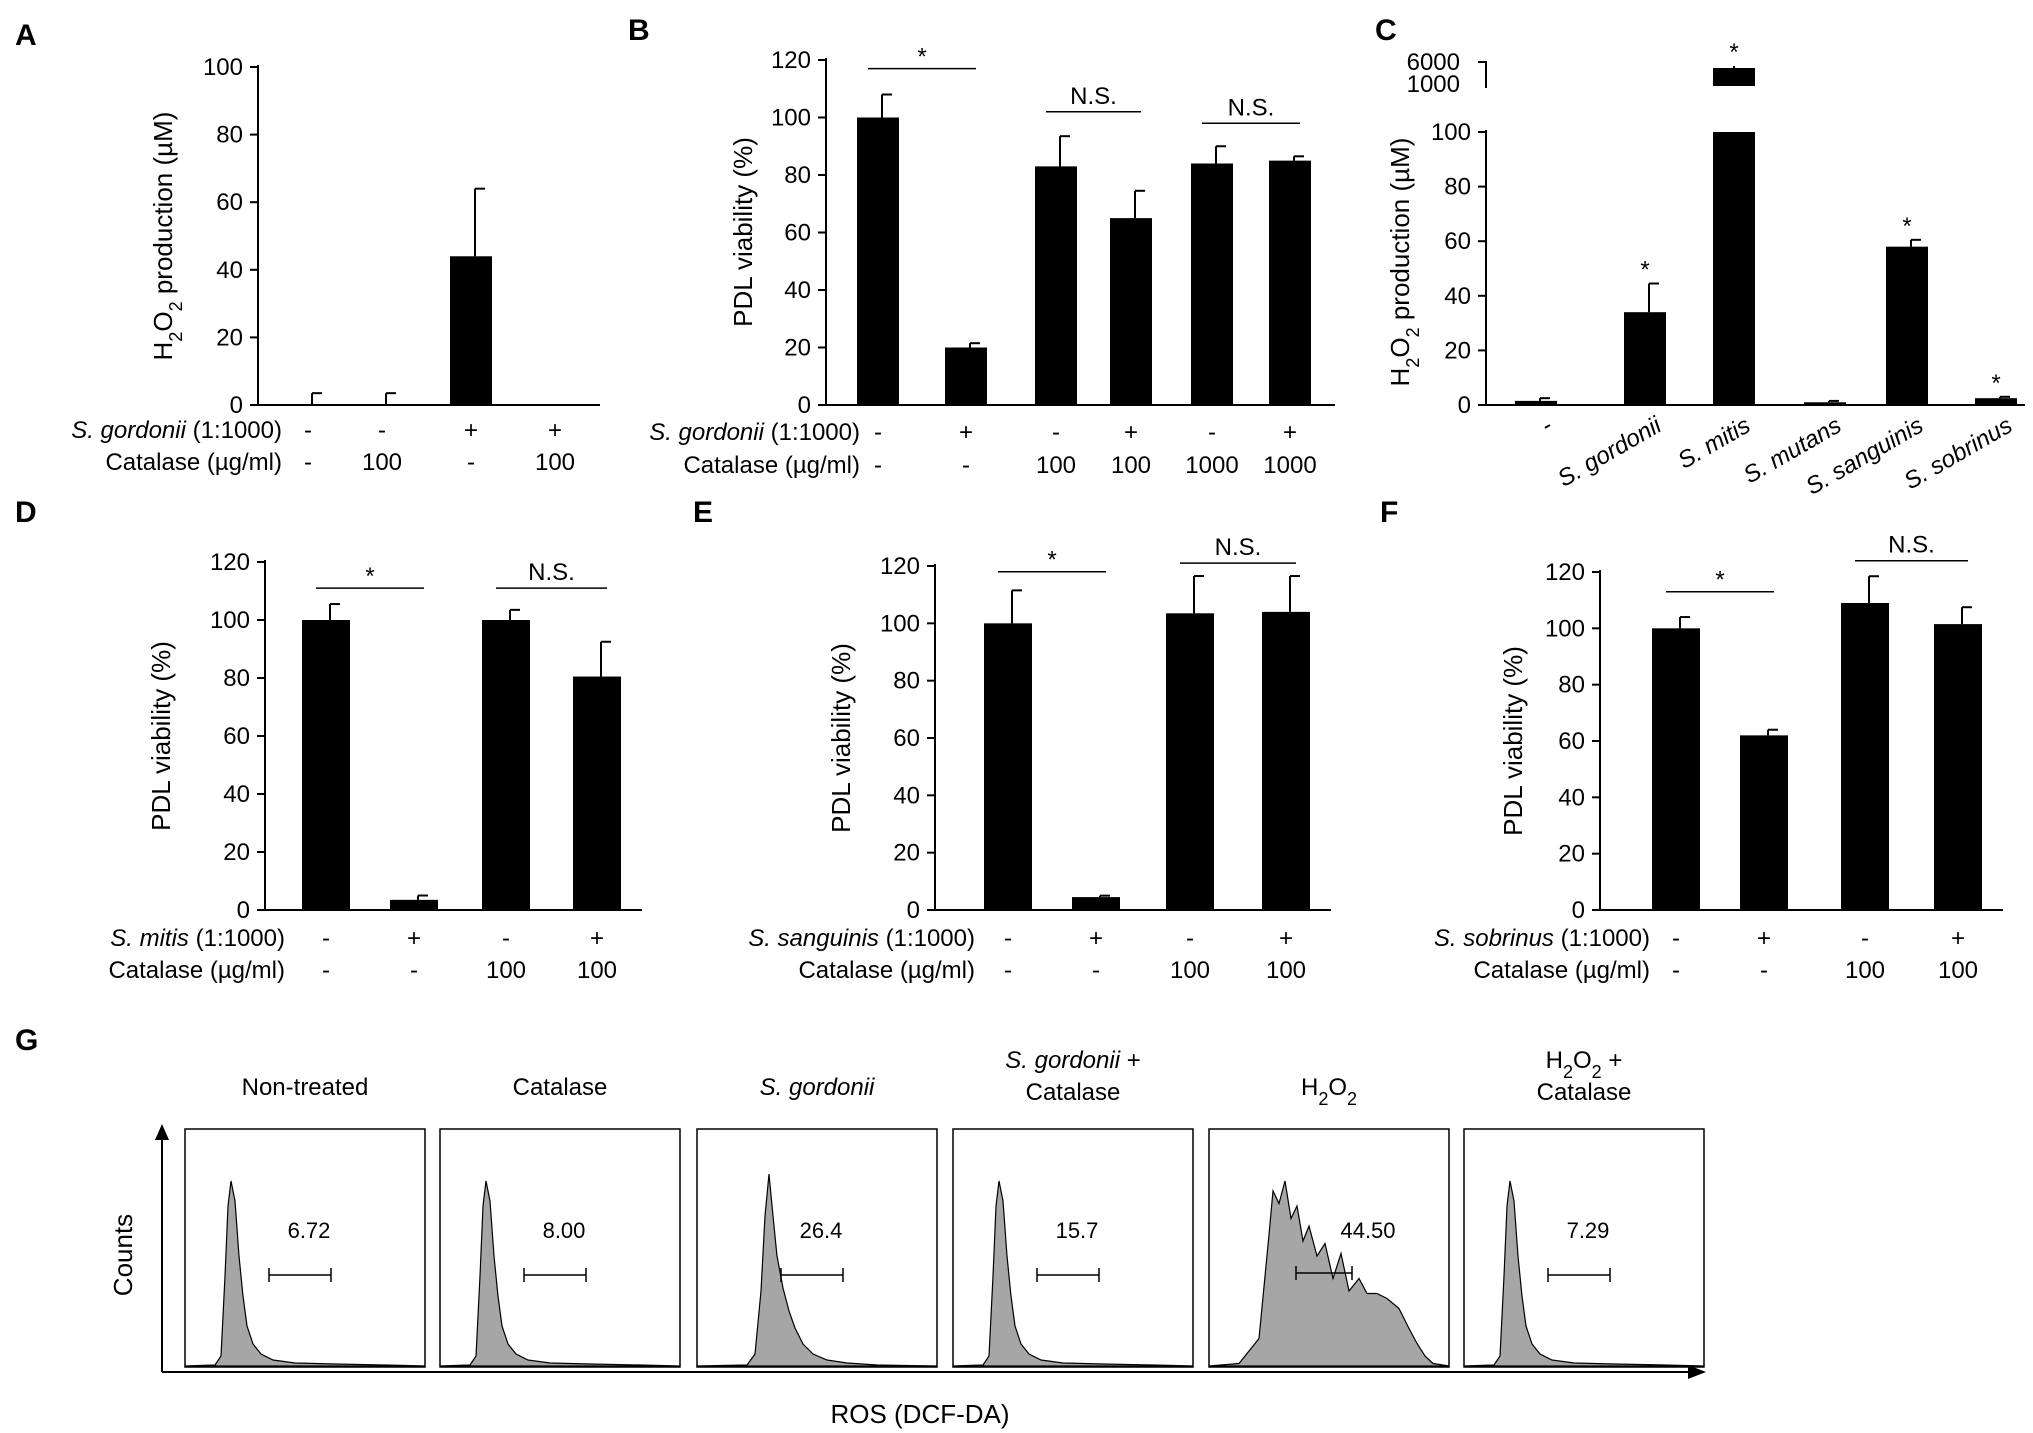 The height and width of the screenshot is (1433, 2033). Describe the element at coordinates (1290, 432) in the screenshot. I see `row1-value-B-5: +` at that location.